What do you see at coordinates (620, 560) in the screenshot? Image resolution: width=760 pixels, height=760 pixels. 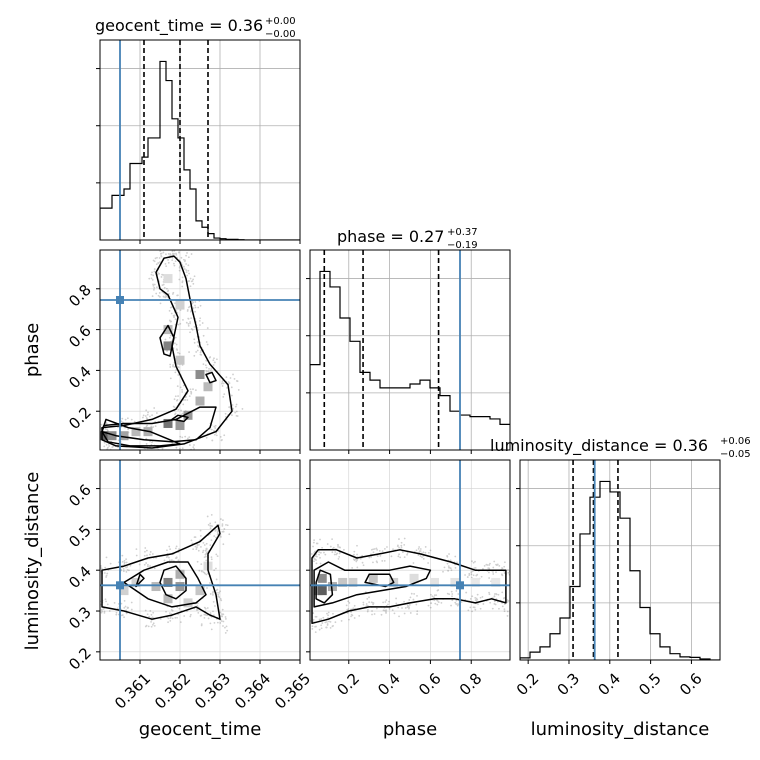 I see `panel-content` at bounding box center [620, 560].